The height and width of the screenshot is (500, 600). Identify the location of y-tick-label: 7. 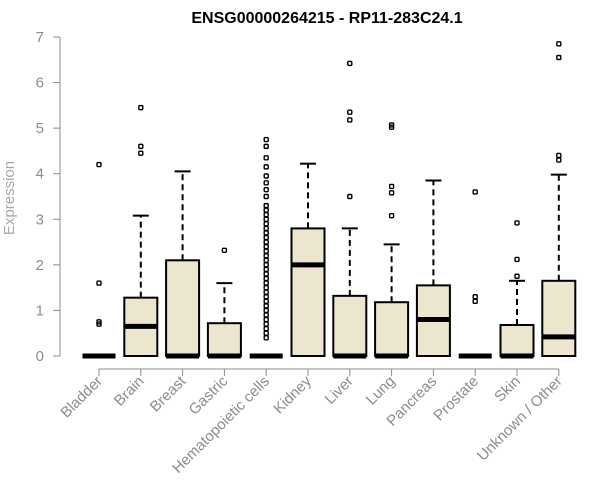
(40, 37).